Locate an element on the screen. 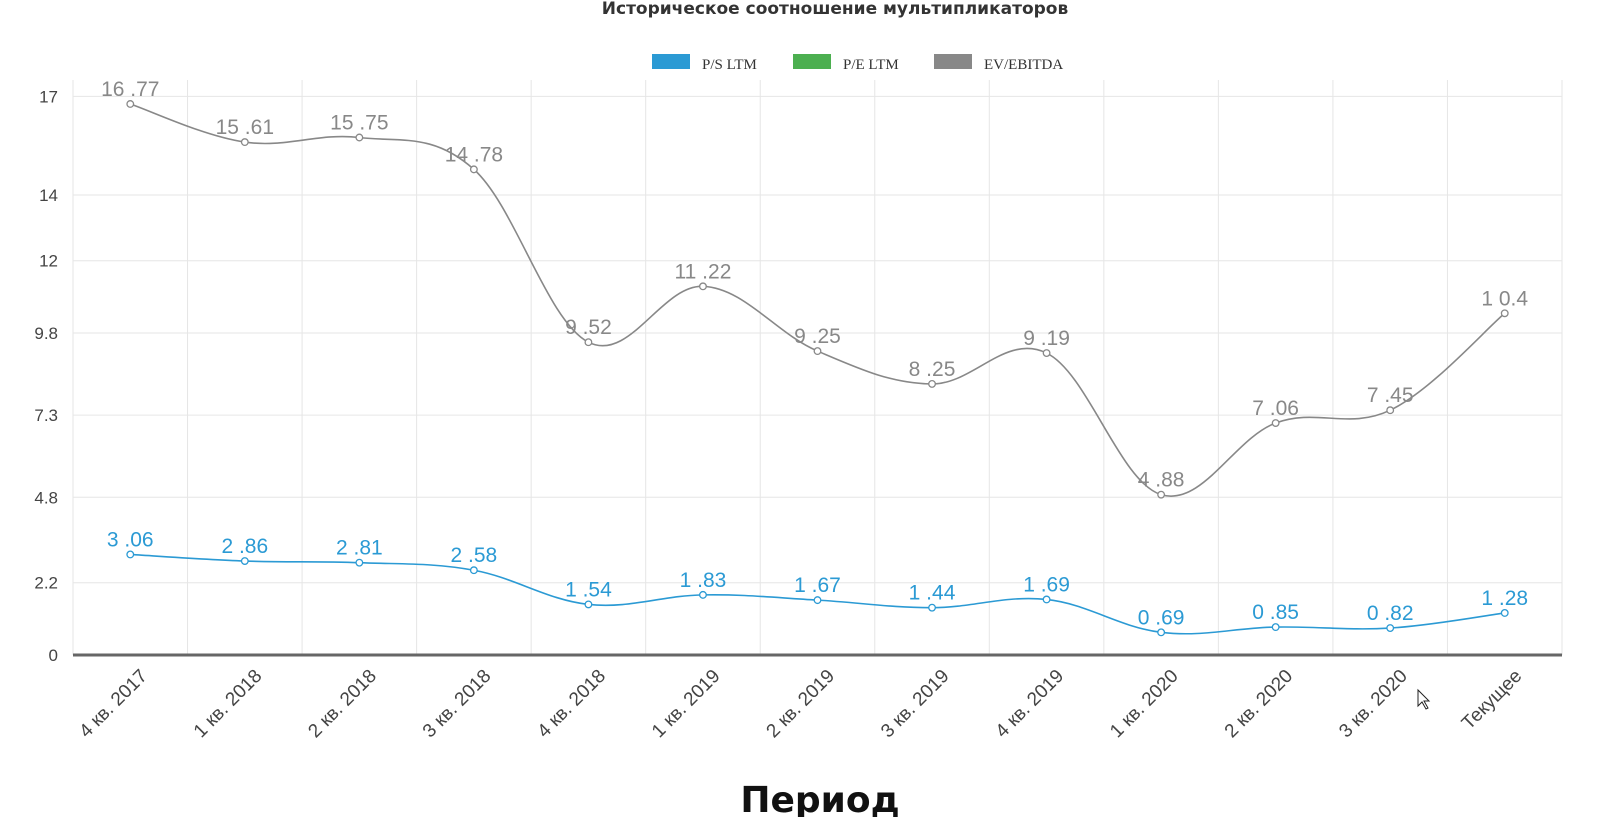 Image resolution: width=1610 pixels, height=817 pixels. x-axis-title: Период is located at coordinates (819, 798).